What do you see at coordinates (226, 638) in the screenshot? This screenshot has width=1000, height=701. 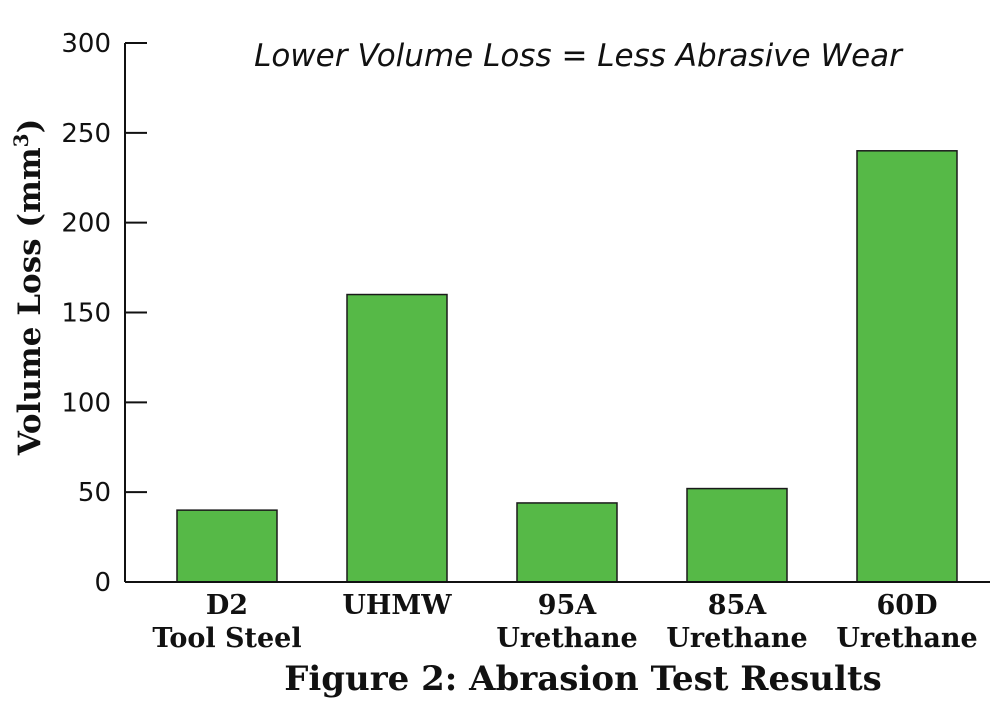 I see `x-category-label: Tool Steel` at bounding box center [226, 638].